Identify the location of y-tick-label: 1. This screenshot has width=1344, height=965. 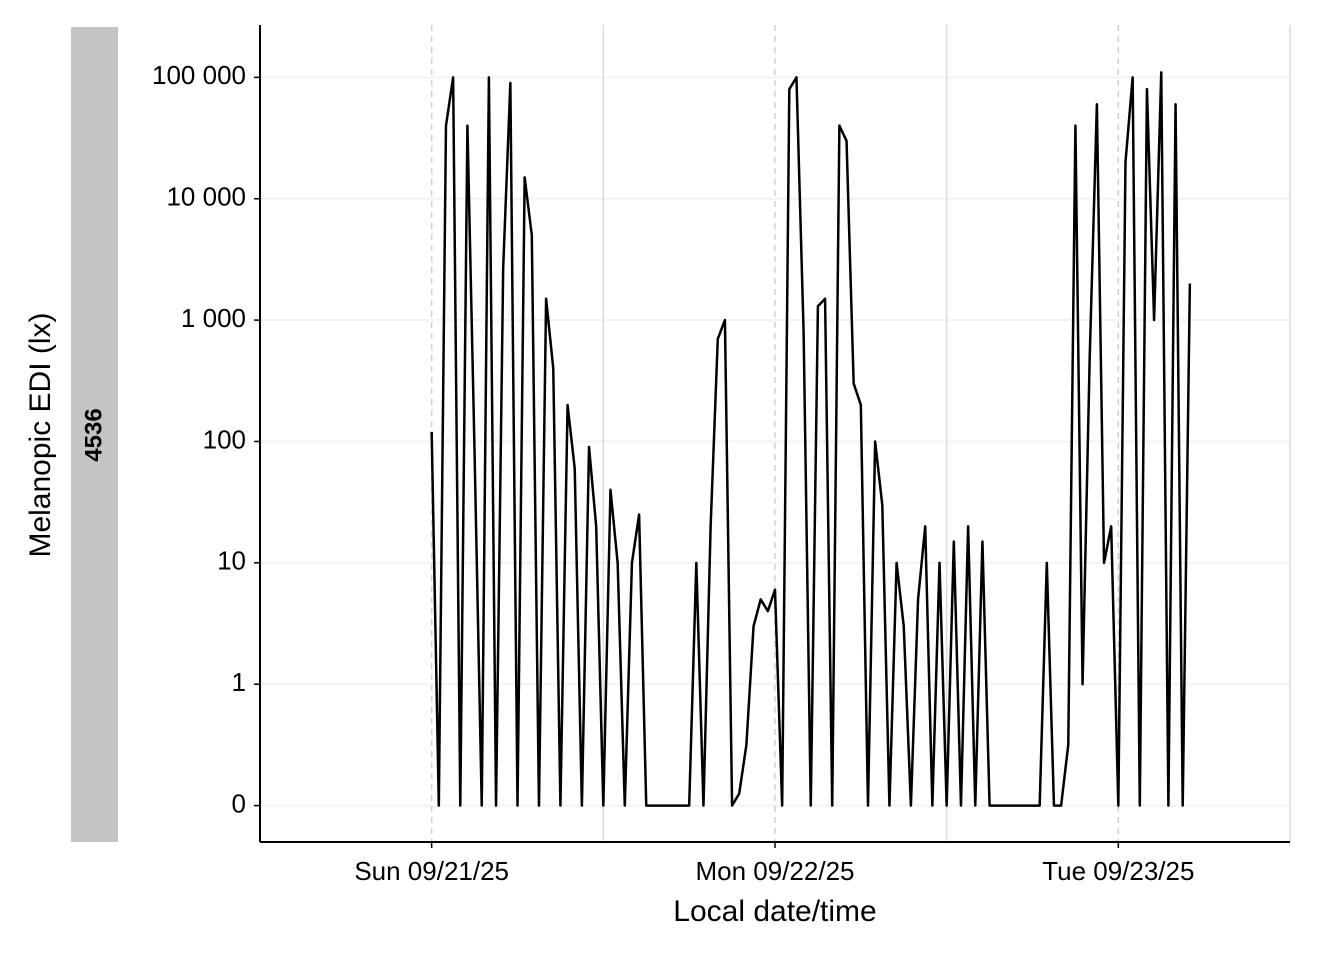
(239, 682).